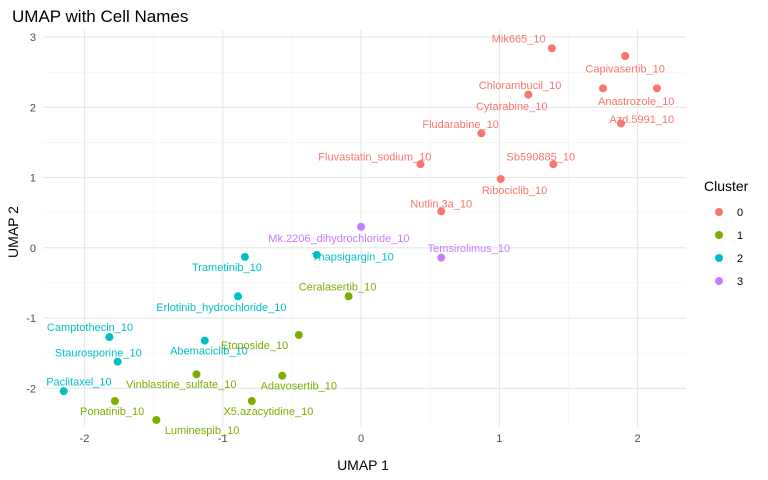 This screenshot has height=480, width=768. Describe the element at coordinates (33, 108) in the screenshot. I see `y-tick-label: 2` at that location.